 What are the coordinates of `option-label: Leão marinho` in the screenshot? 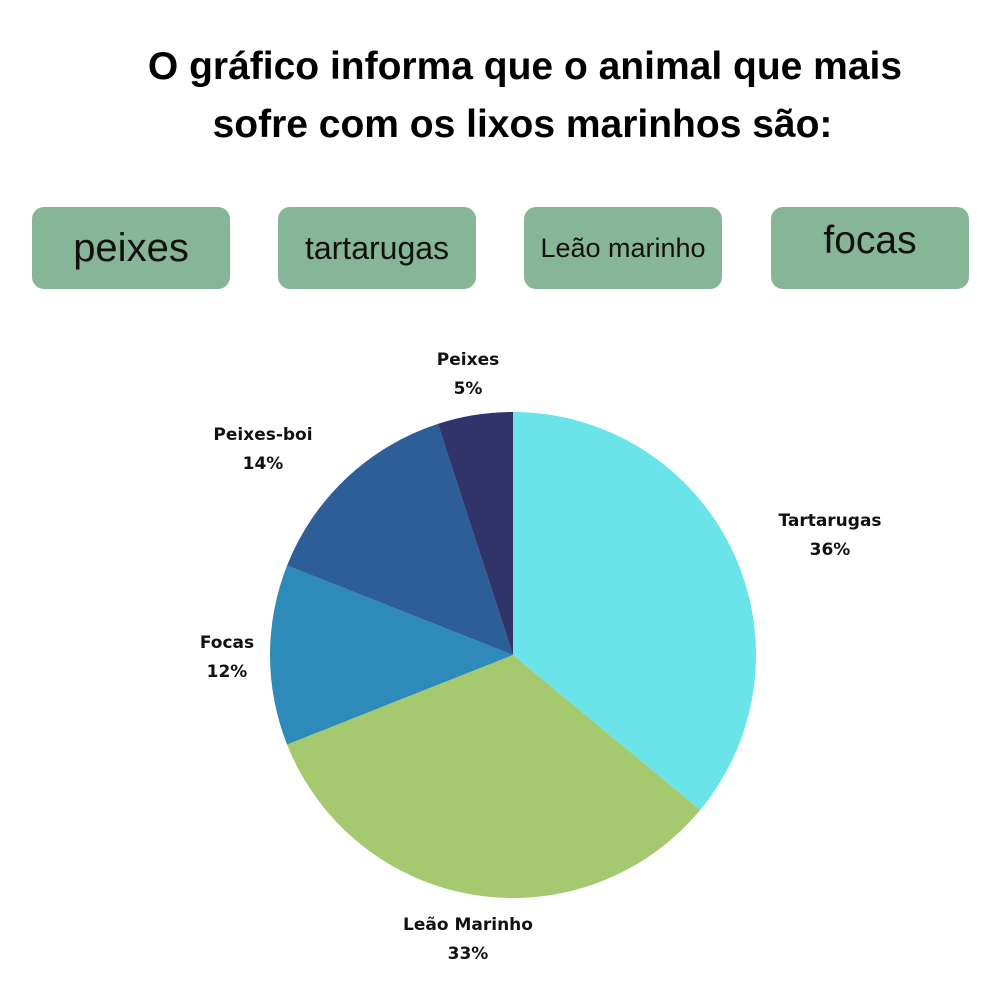 It's located at (623, 247).